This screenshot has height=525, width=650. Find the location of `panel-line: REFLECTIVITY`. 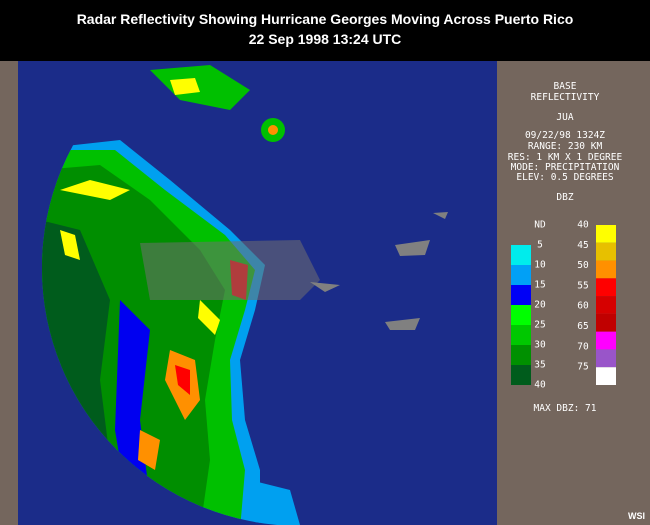

panel-line: REFLECTIVITY is located at coordinates (565, 97).